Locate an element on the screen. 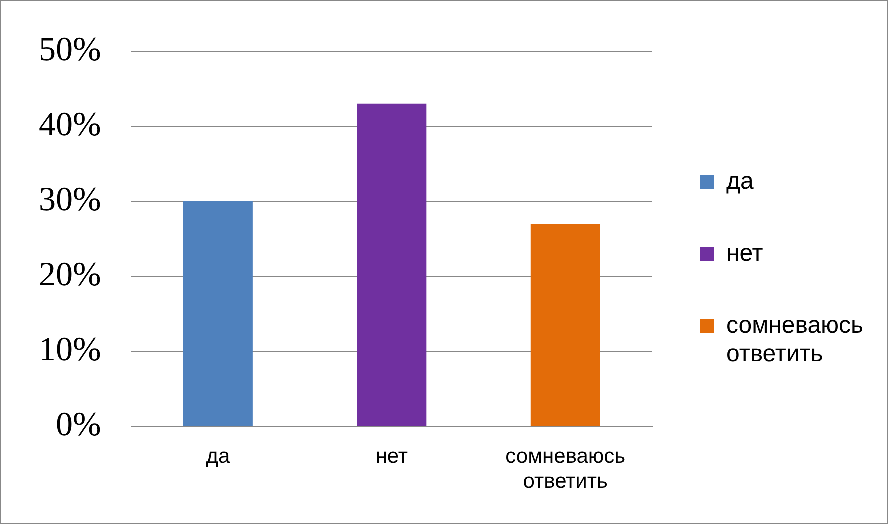  y-tick-label: 40% is located at coordinates (70, 125).